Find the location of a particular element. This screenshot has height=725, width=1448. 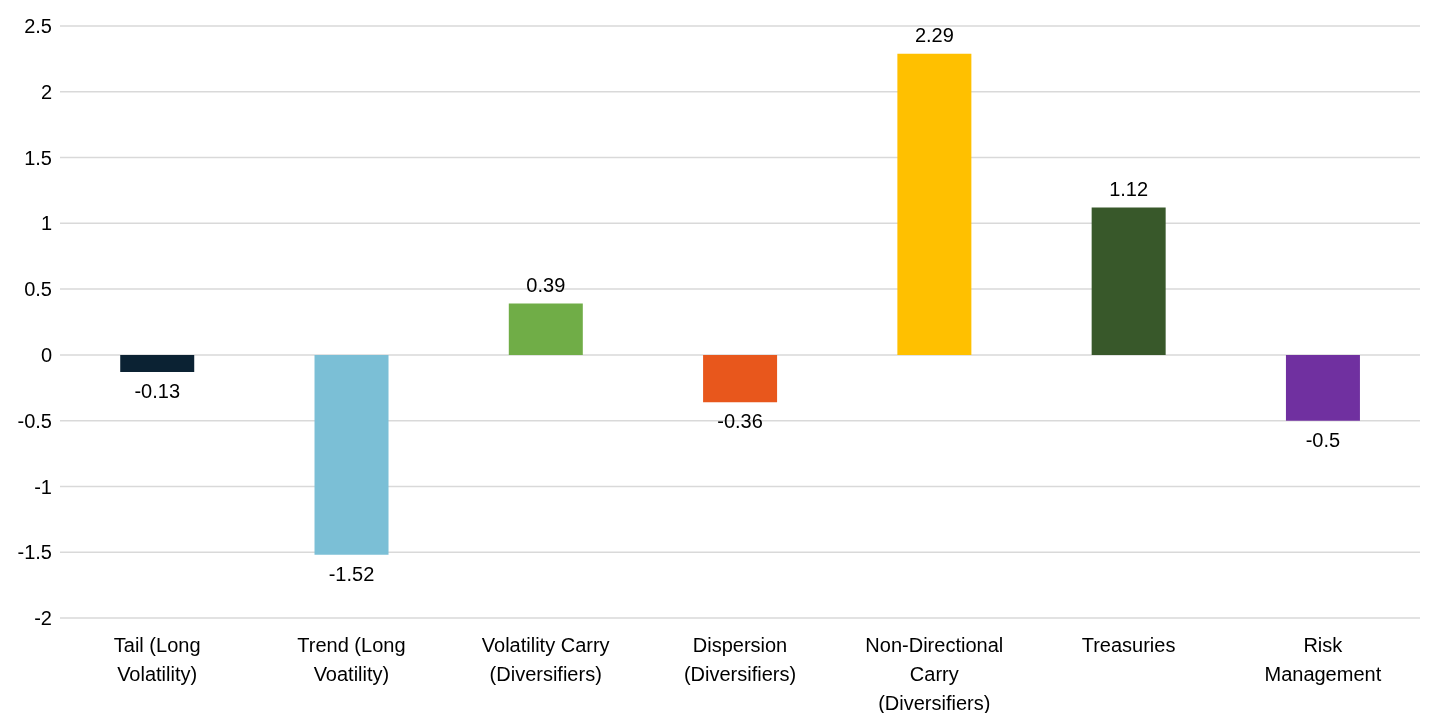

y-tick-label: 0 is located at coordinates (46, 354).